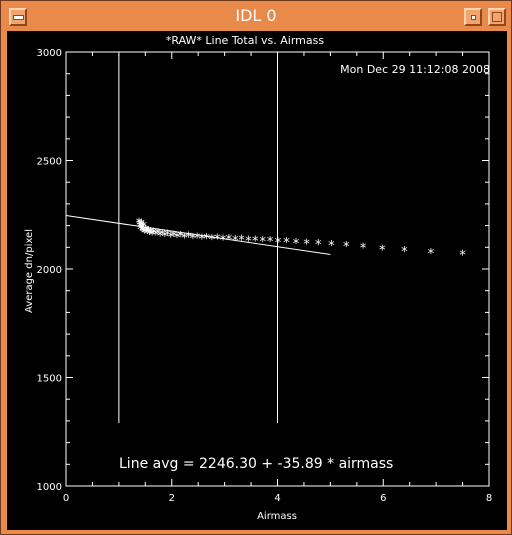  I want to click on y-tick-label: 1000, so click(49, 487).